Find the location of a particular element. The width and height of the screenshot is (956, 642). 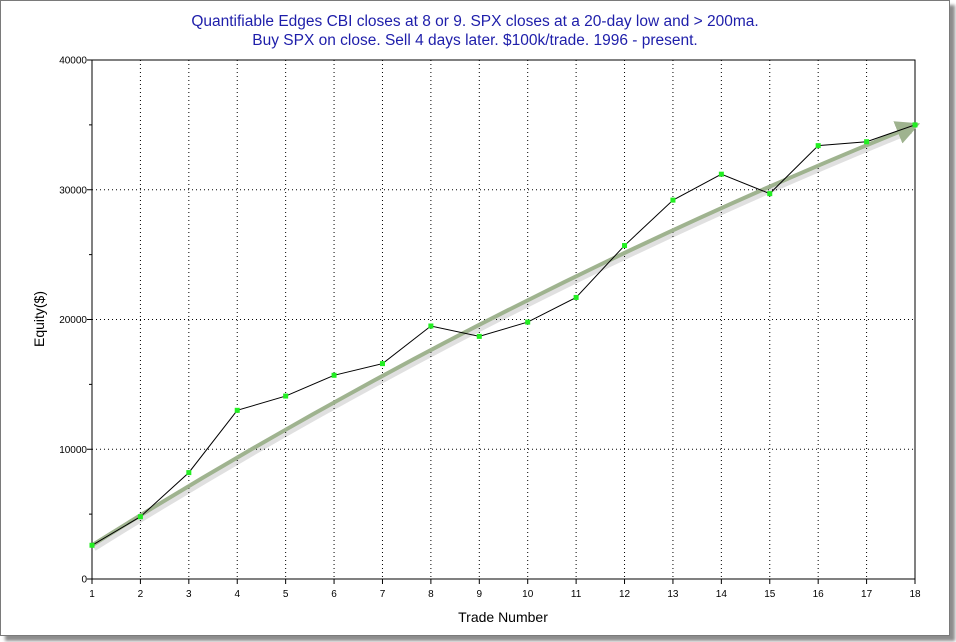

y-tick-label: 20000 is located at coordinates (73, 320).